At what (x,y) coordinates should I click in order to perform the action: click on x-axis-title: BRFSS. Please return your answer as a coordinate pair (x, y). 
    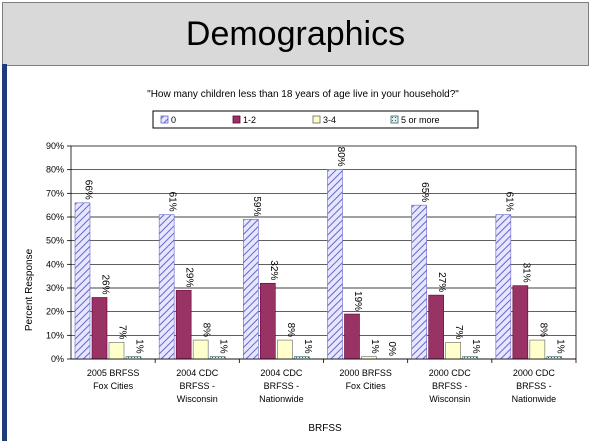
    Looking at the image, I should click on (325, 428).